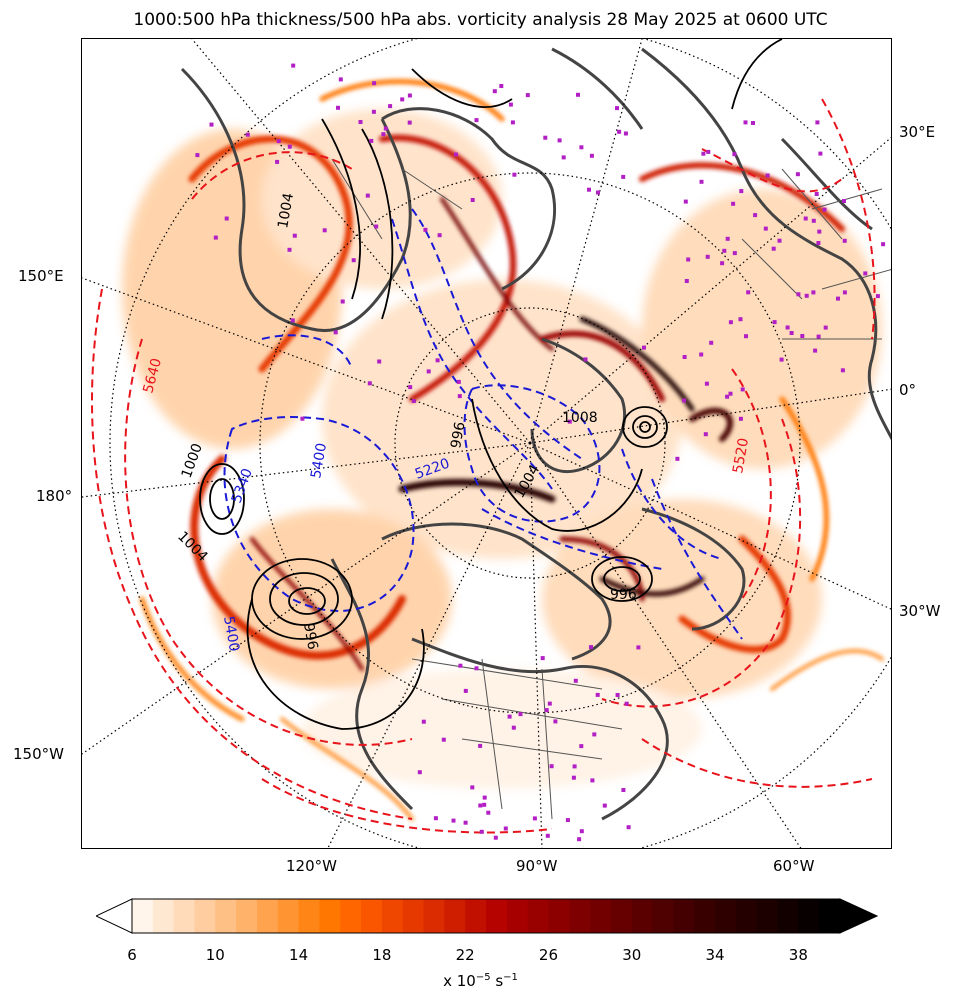  I want to click on lon-label-60w: 60°W, so click(794, 866).